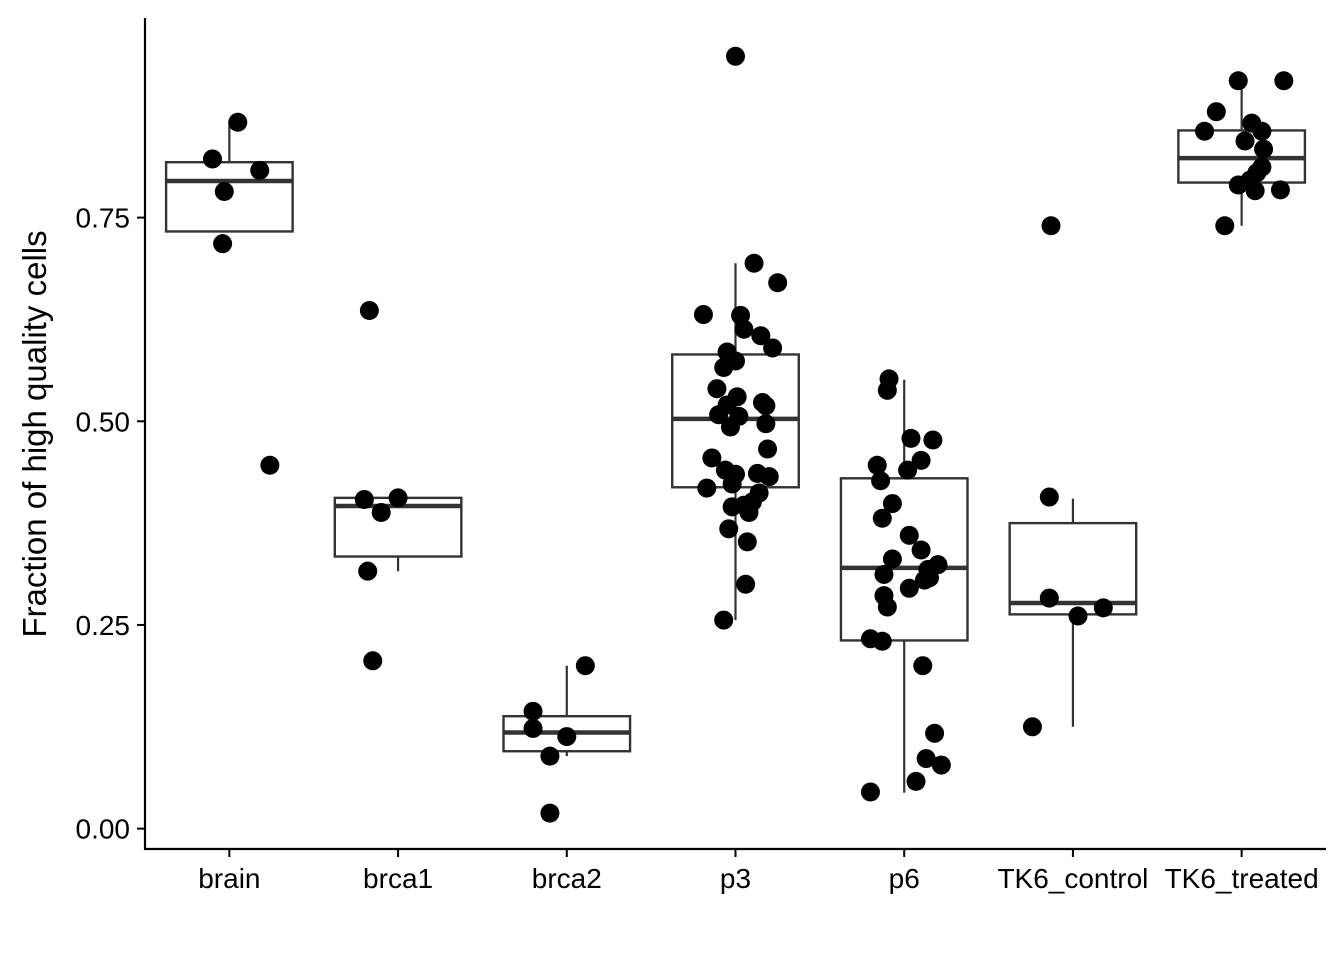 The height and width of the screenshot is (960, 1344). I want to click on box-brca1, so click(398, 534).